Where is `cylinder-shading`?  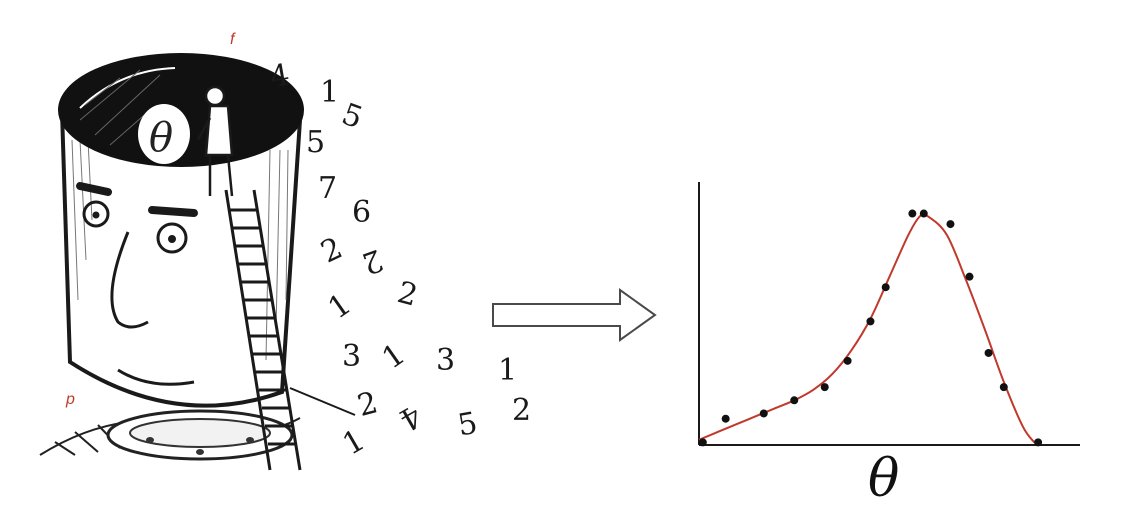
cylinder-shading is located at coordinates (180, 250).